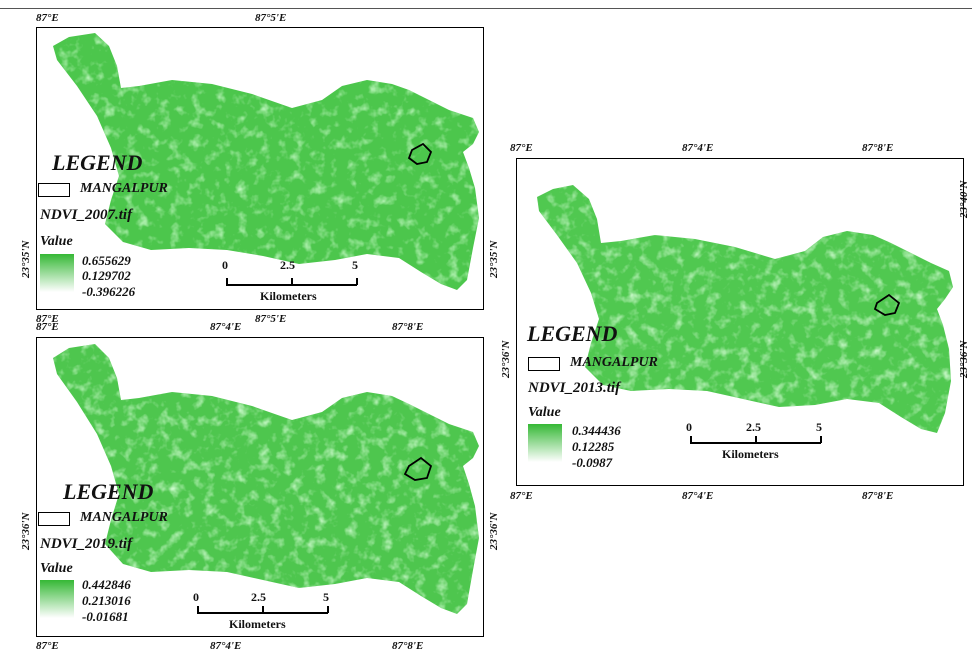 The image size is (972, 654). Describe the element at coordinates (596, 430) in the screenshot. I see `ndvi-max: 0.344436` at that location.